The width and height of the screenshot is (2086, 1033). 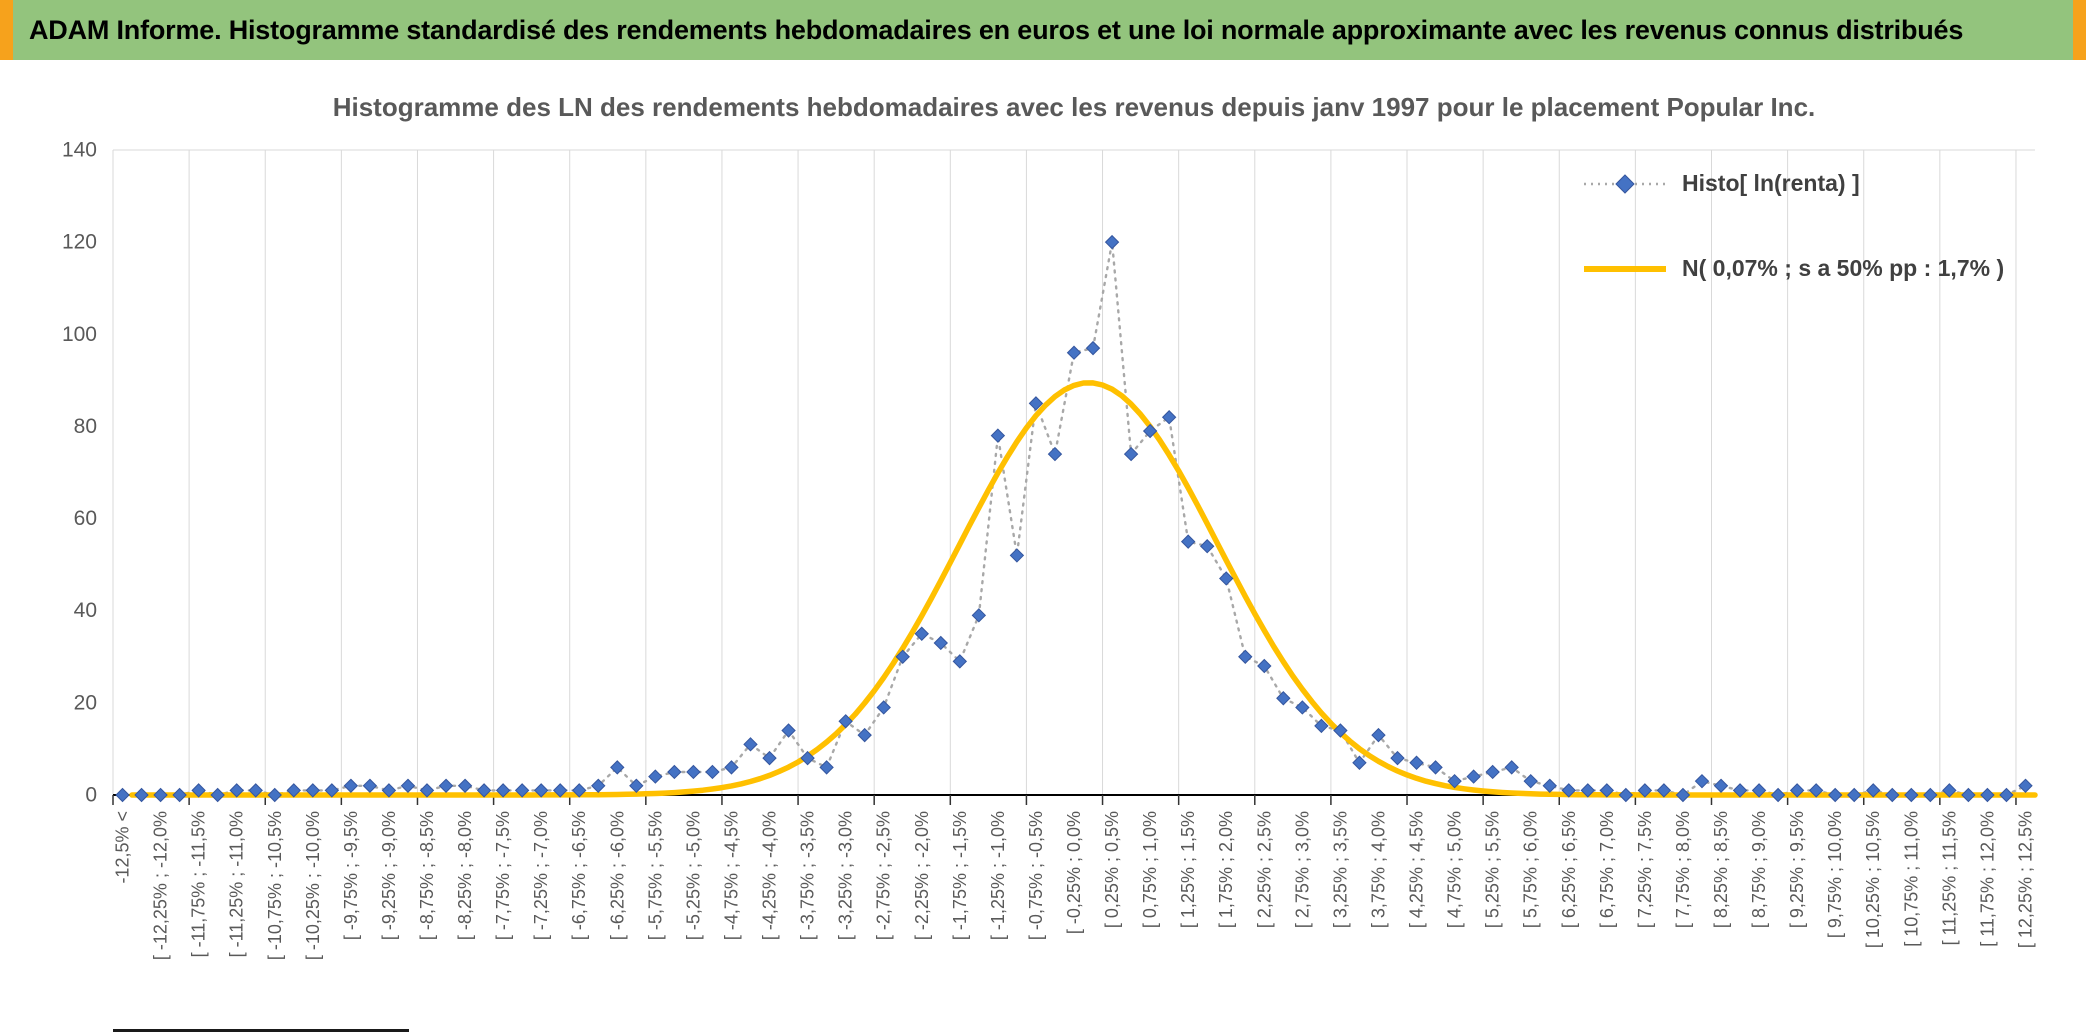 I want to click on legend-item-histogram: Histo[ ln(renta) ], so click(x=1793, y=183).